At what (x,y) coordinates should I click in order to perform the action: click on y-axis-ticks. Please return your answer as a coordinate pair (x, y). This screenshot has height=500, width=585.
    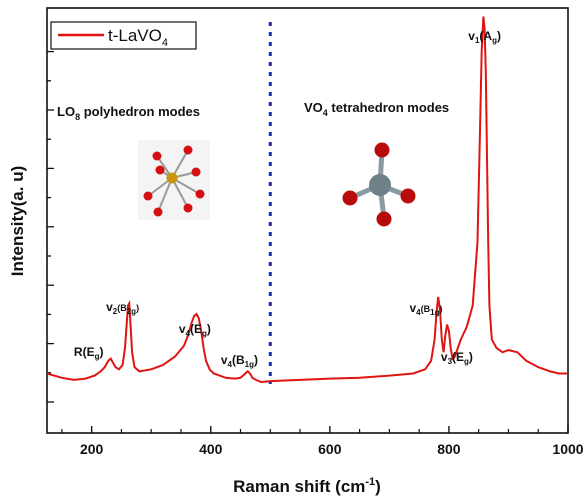
    Looking at the image, I should click on (50, 226).